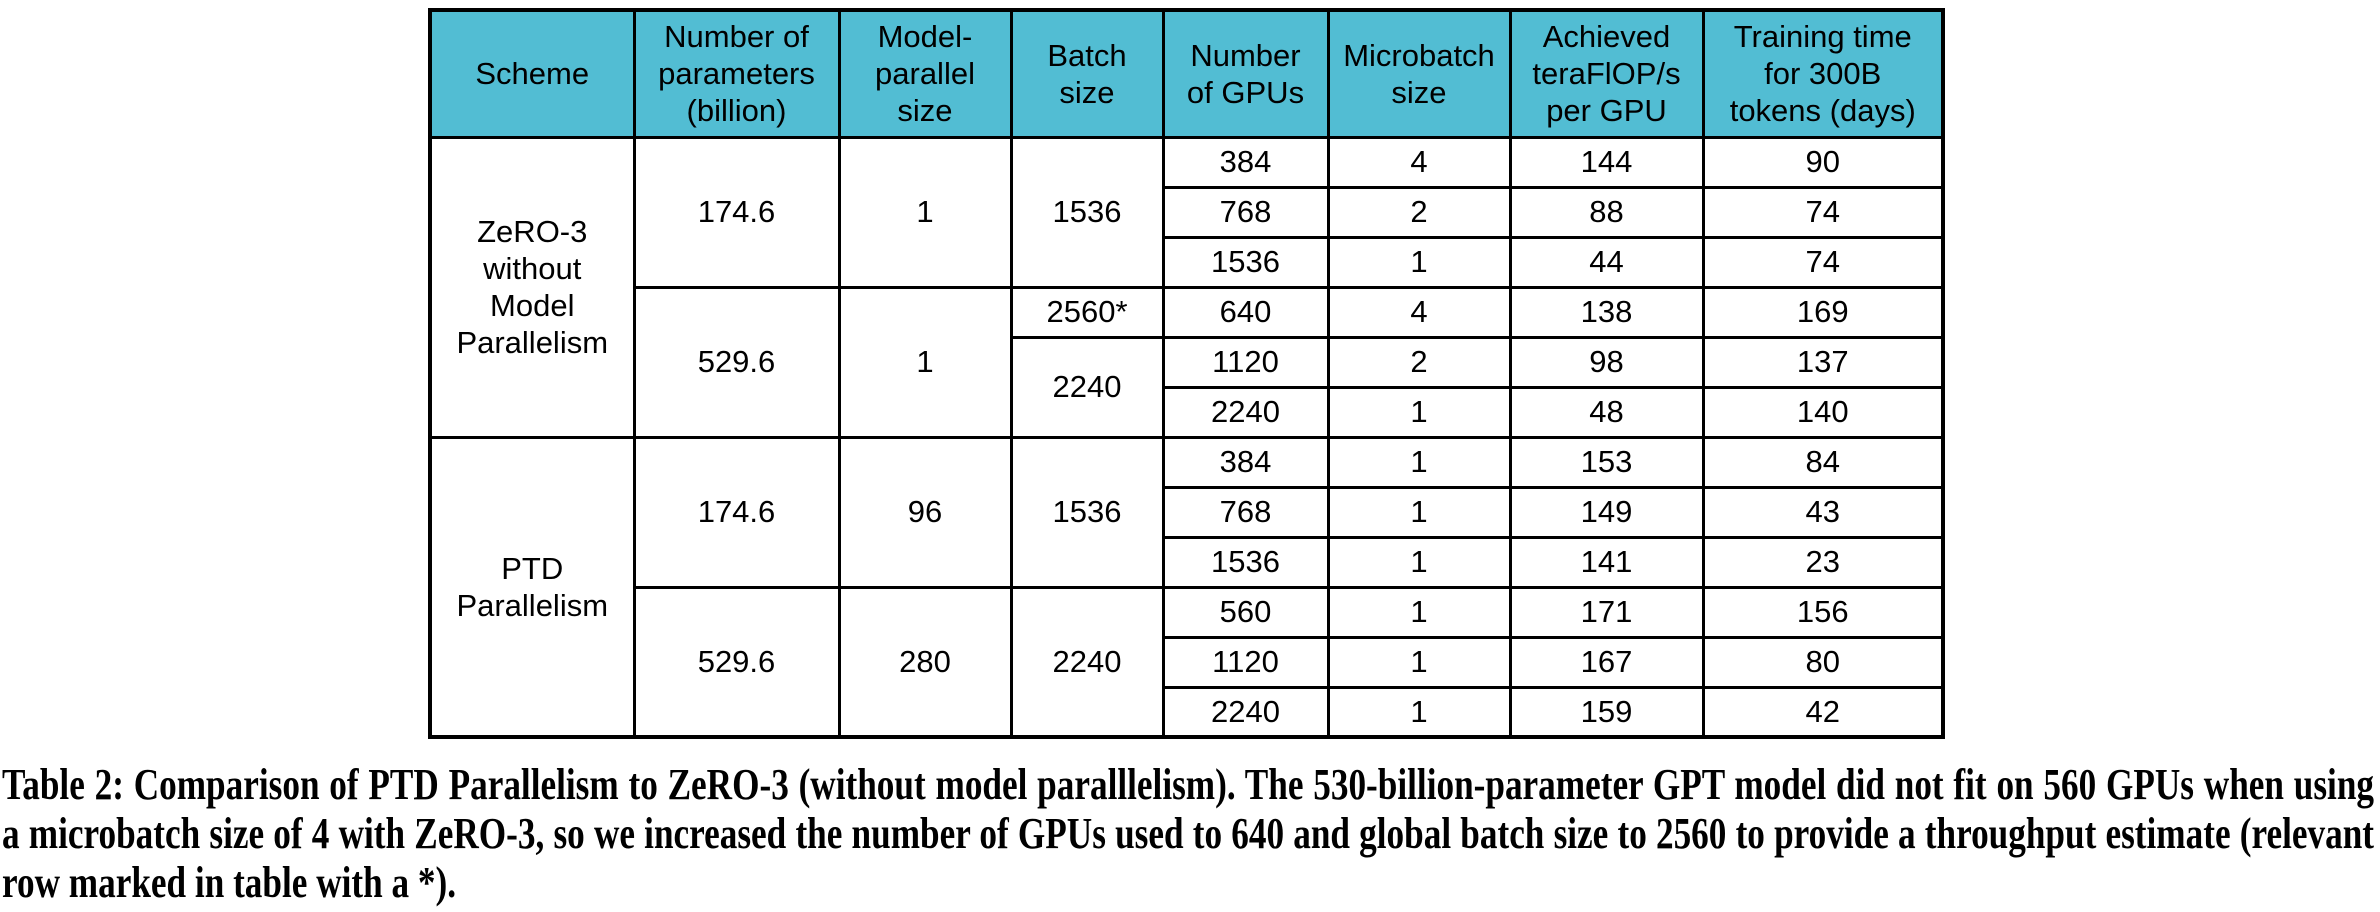  I want to click on column-header-number-of-gpus: Number of GPUs, so click(1245, 73).